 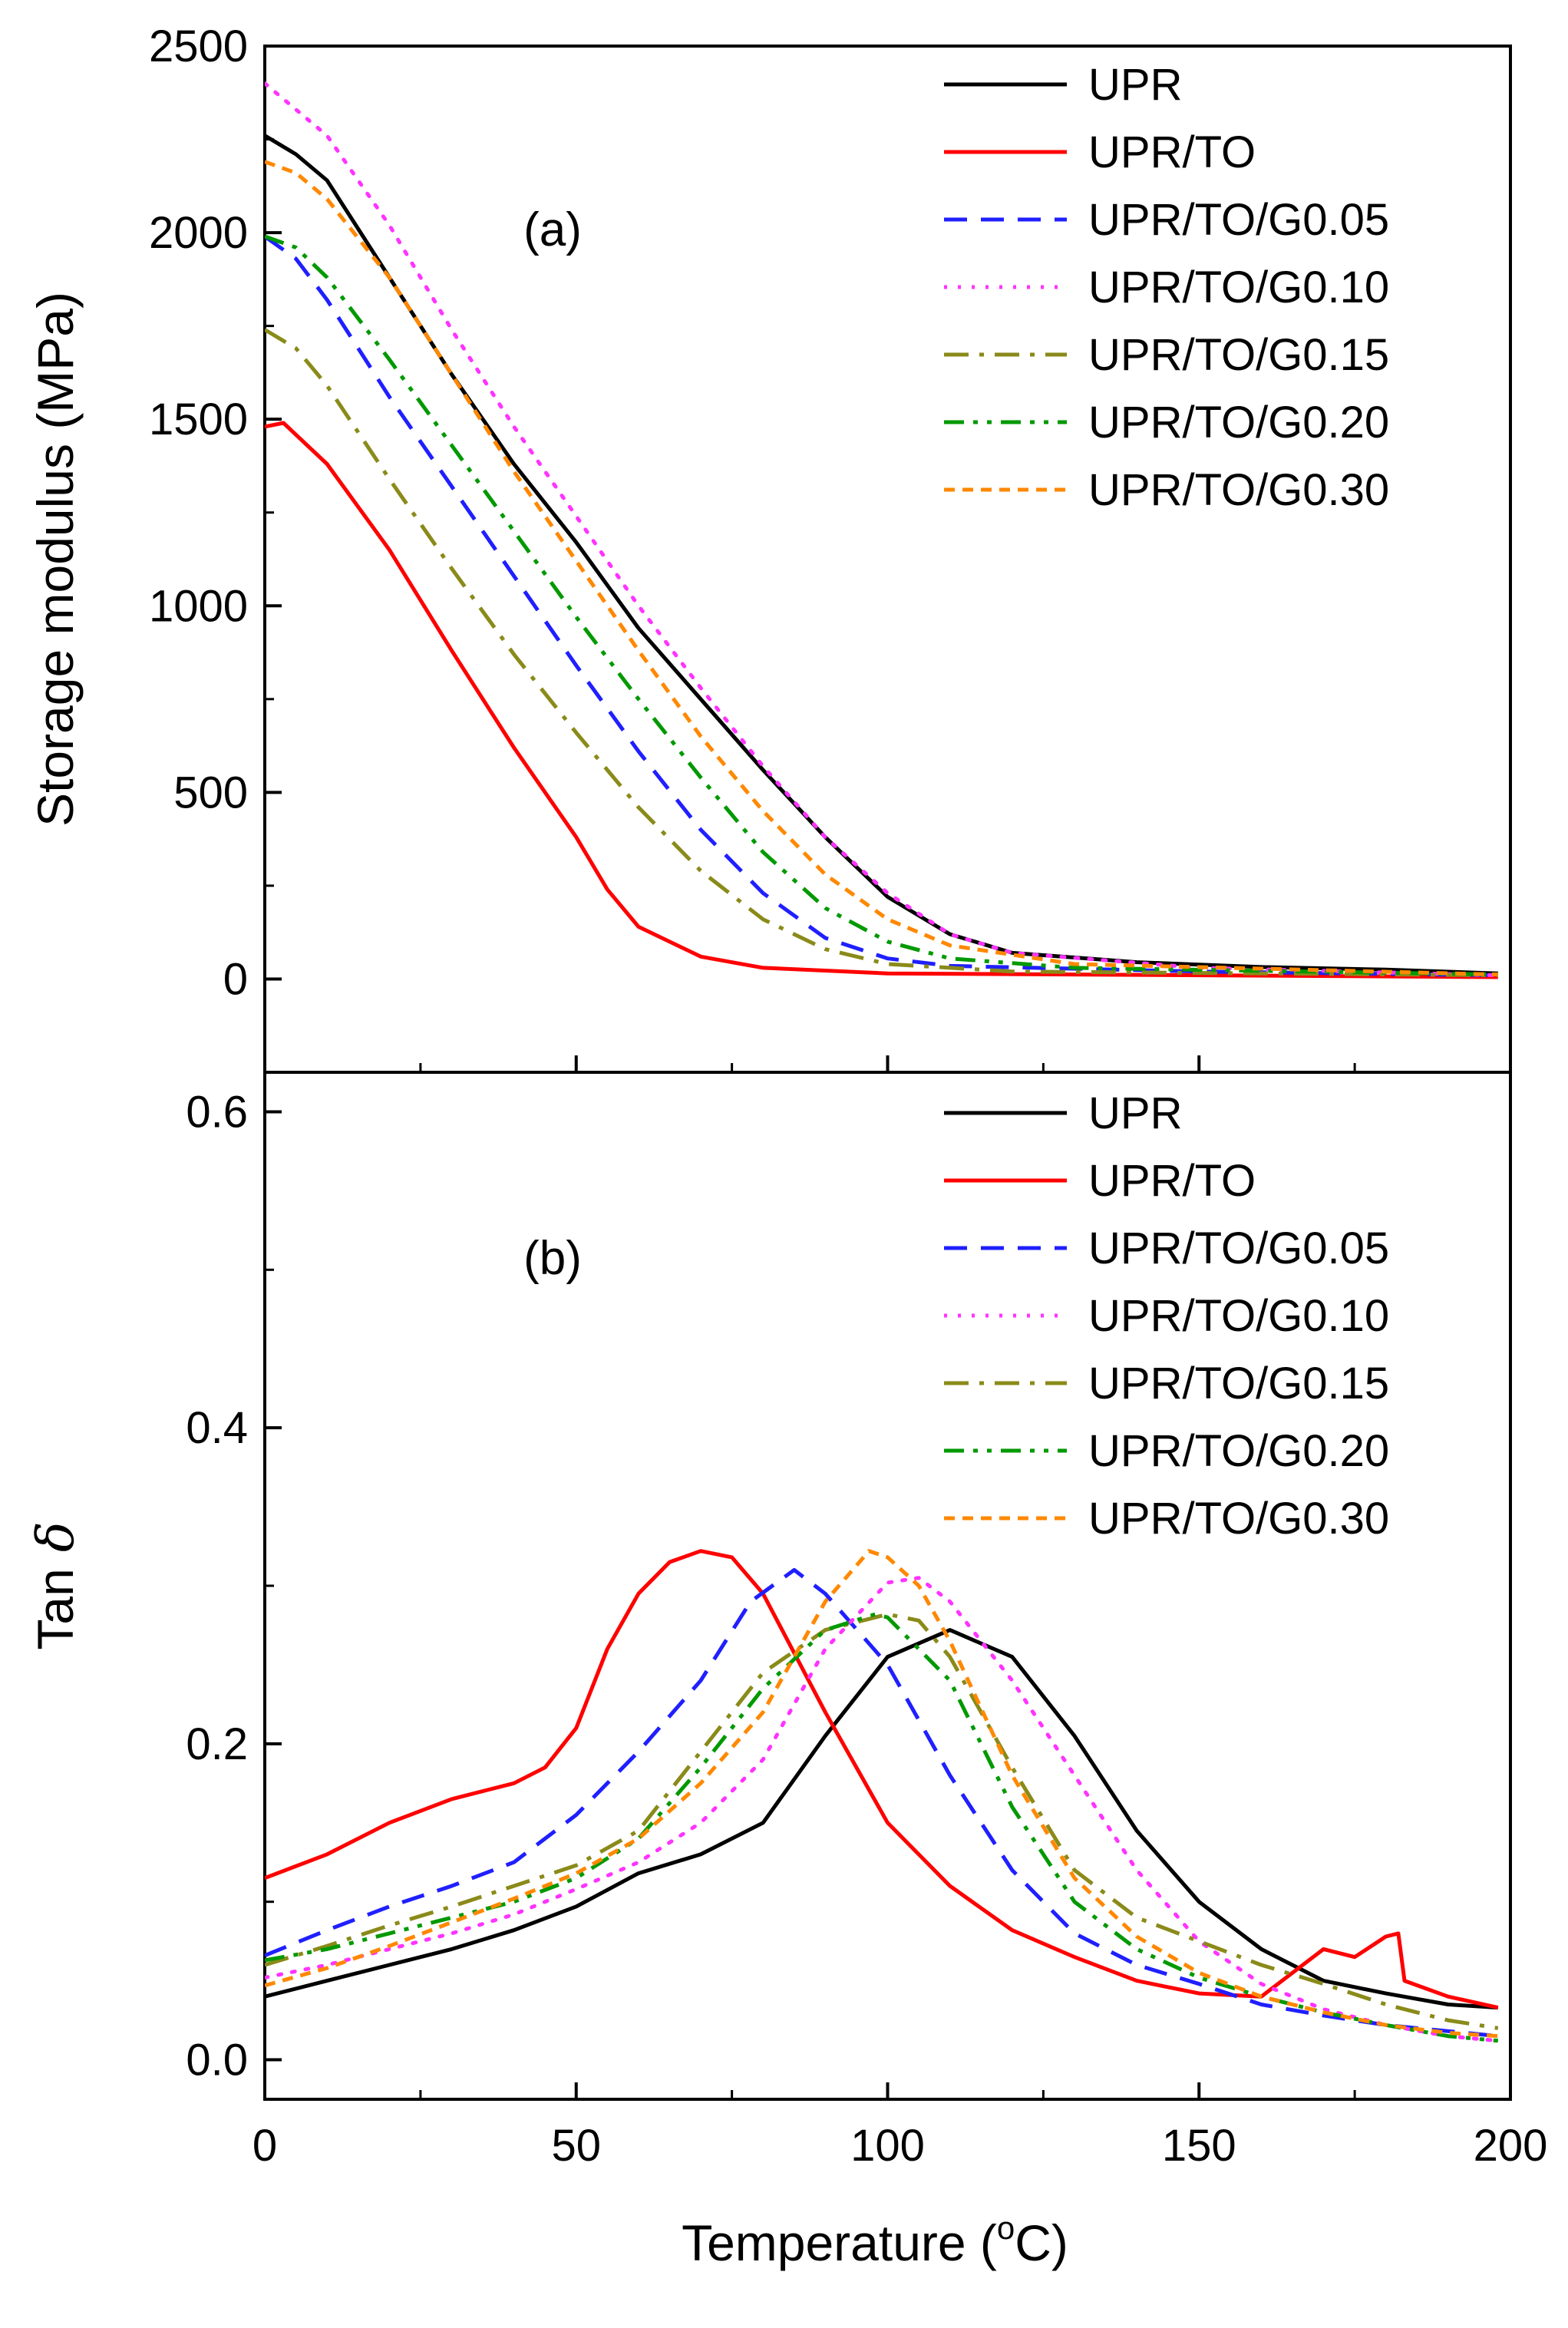 I want to click on y-tick-label: 1000, so click(x=198, y=606).